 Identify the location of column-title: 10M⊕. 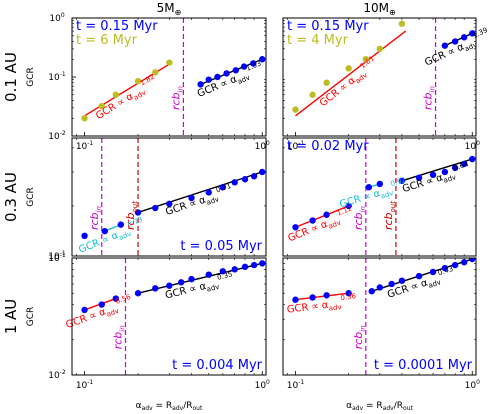
(379, 9).